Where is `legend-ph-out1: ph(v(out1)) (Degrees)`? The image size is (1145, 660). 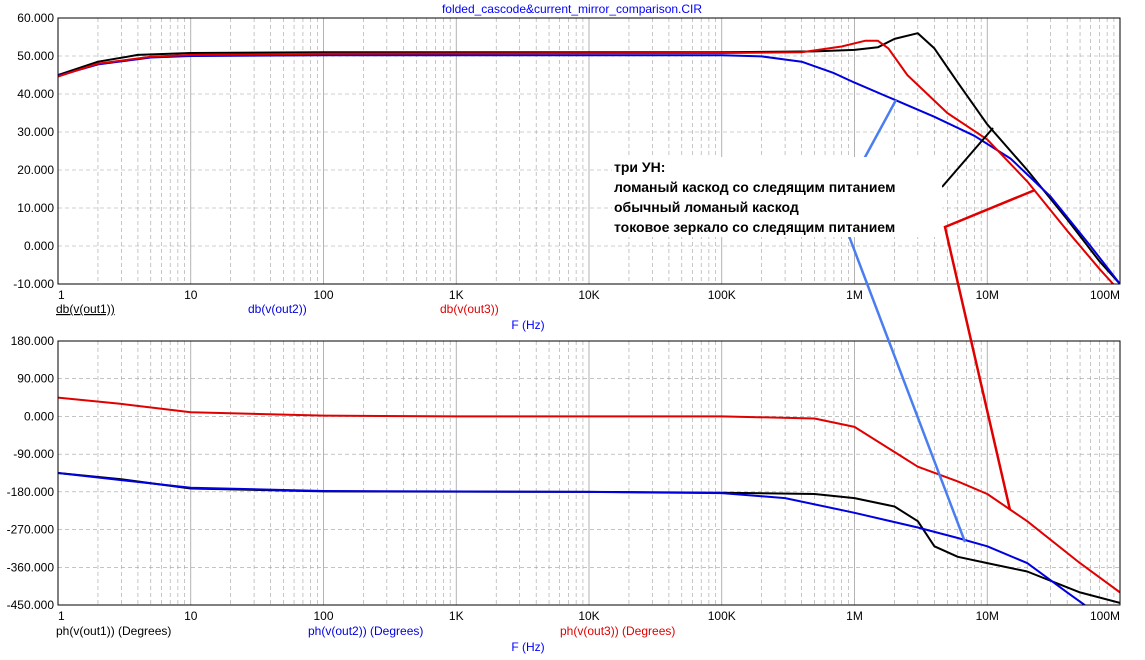 legend-ph-out1: ph(v(out1)) (Degrees) is located at coordinates (113, 631).